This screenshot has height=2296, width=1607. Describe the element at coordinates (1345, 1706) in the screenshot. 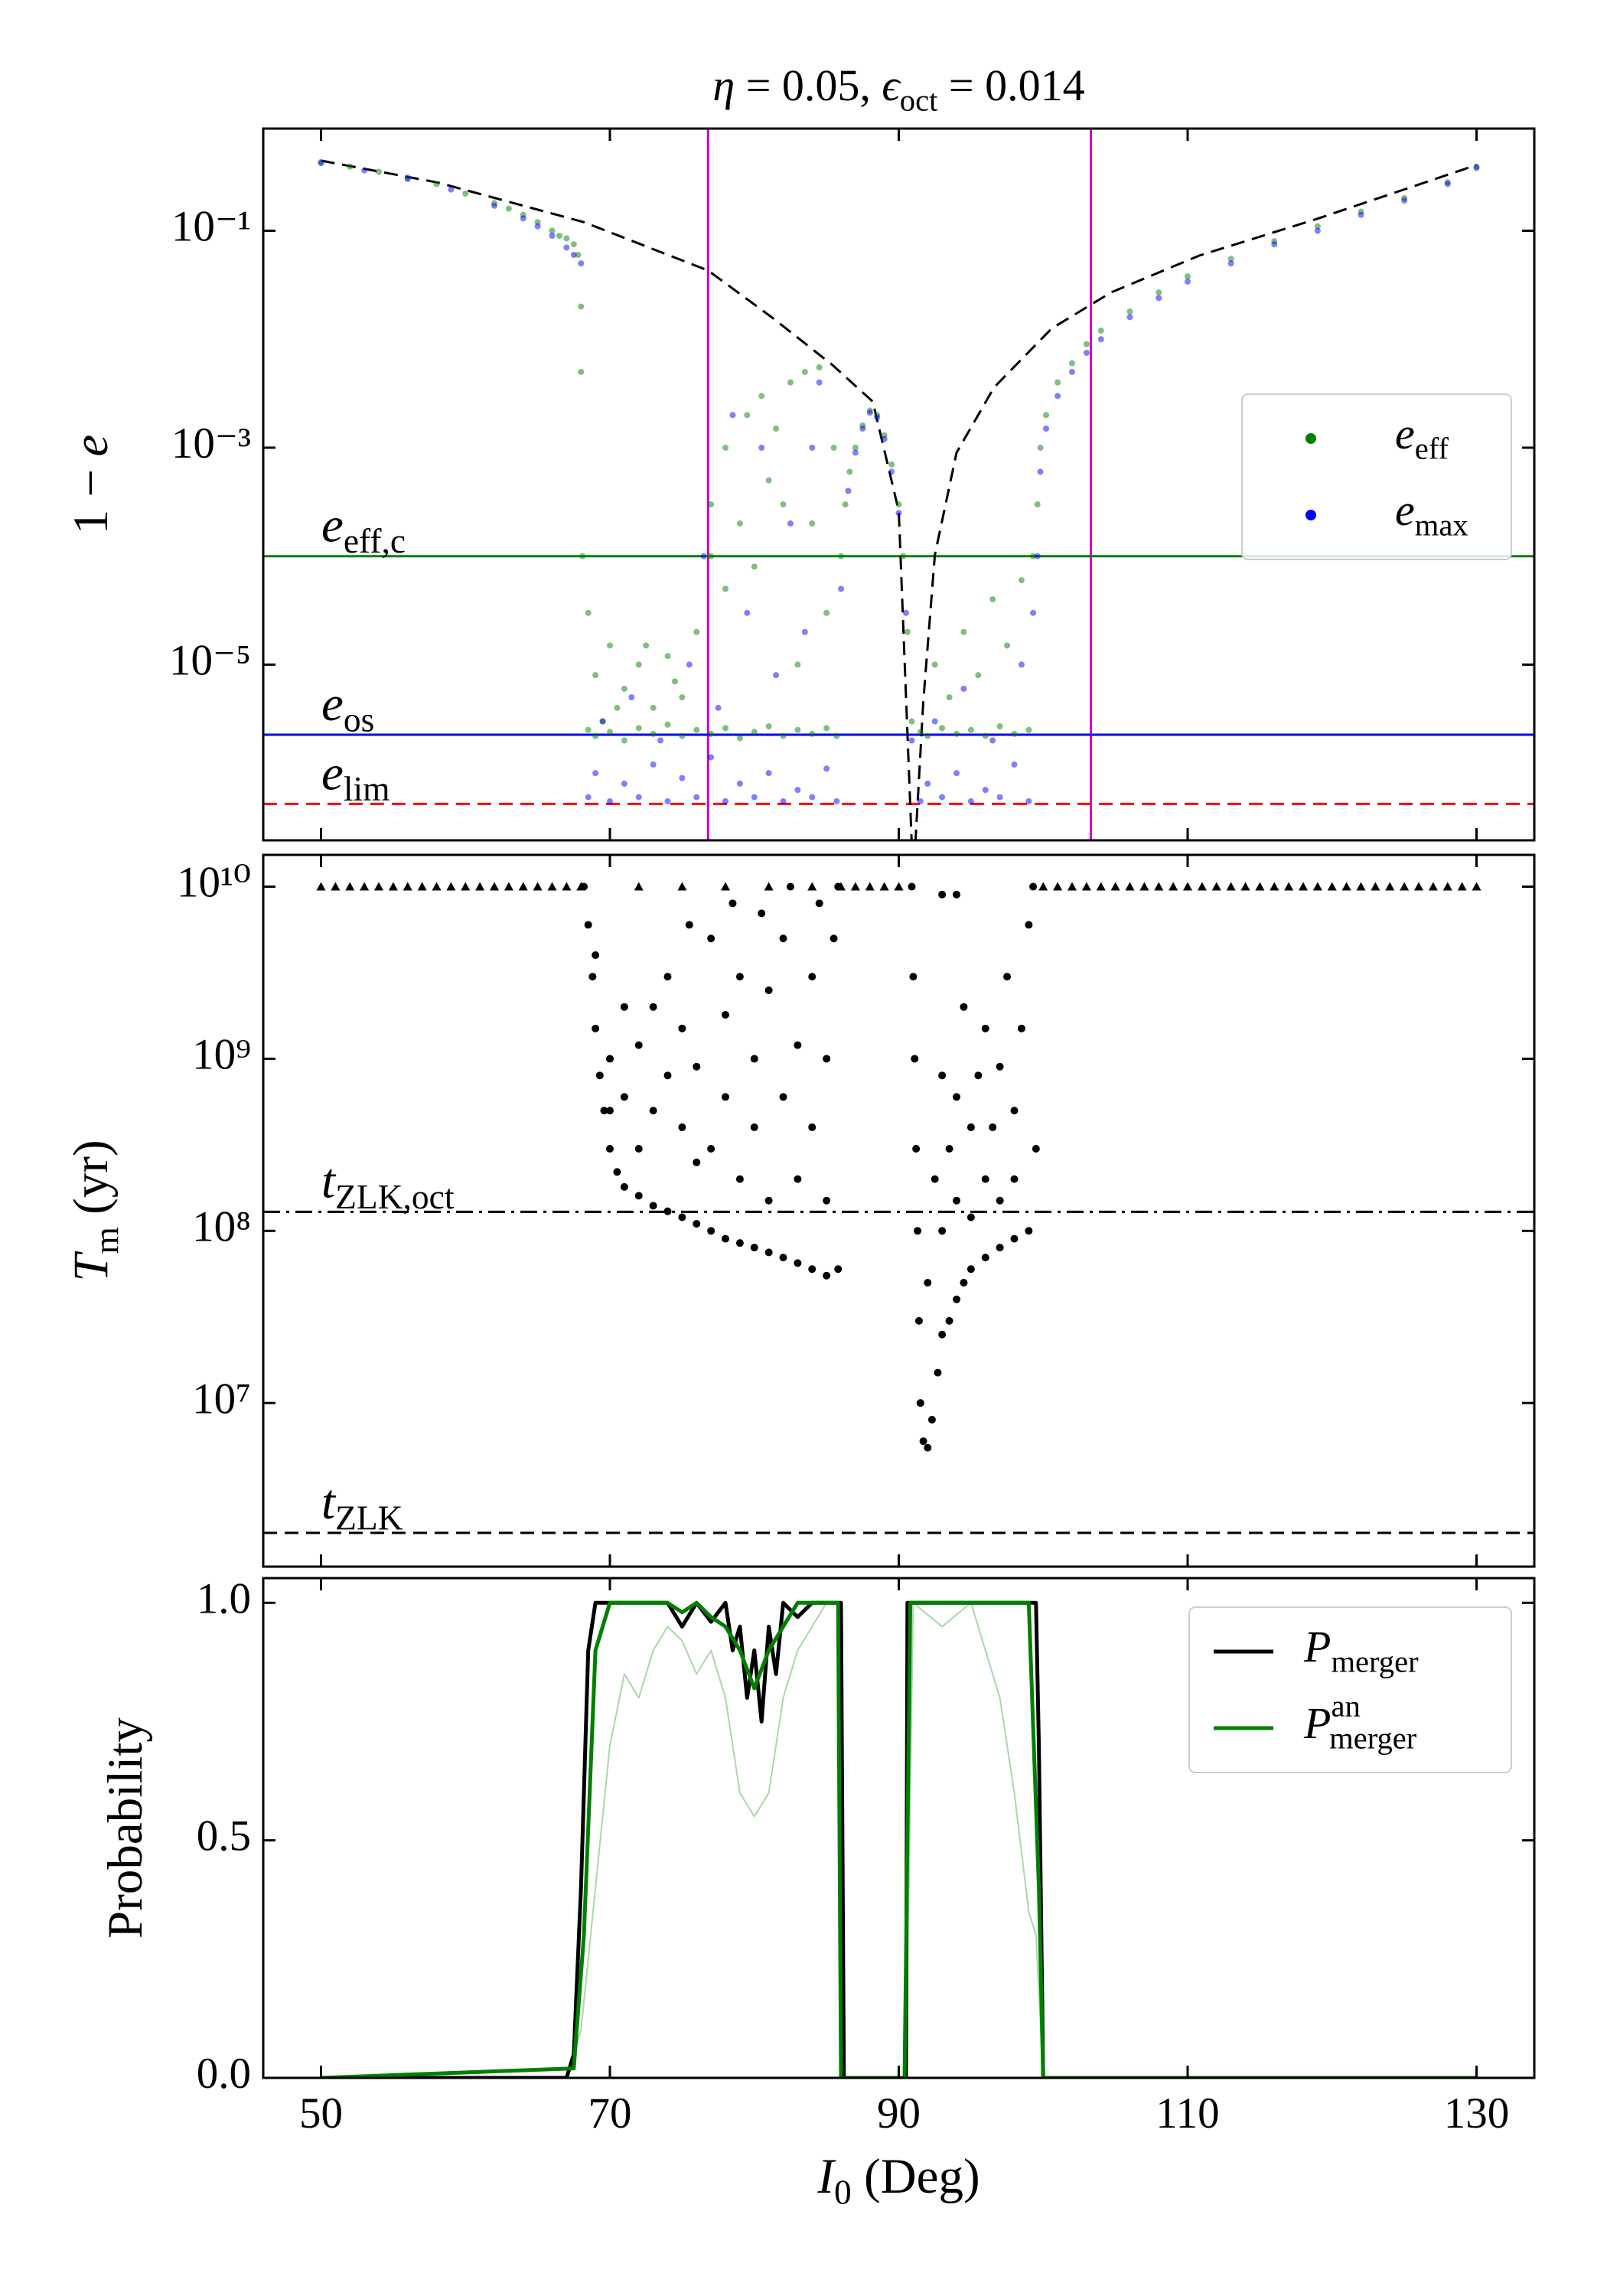

I see `superscript: an` at that location.